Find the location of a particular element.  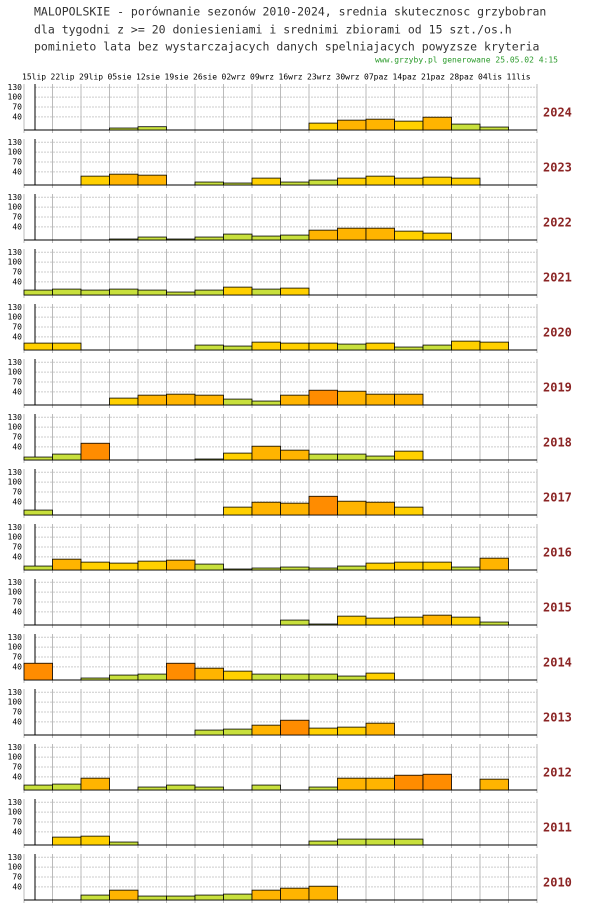

year-label: 2013 is located at coordinates (557, 718).